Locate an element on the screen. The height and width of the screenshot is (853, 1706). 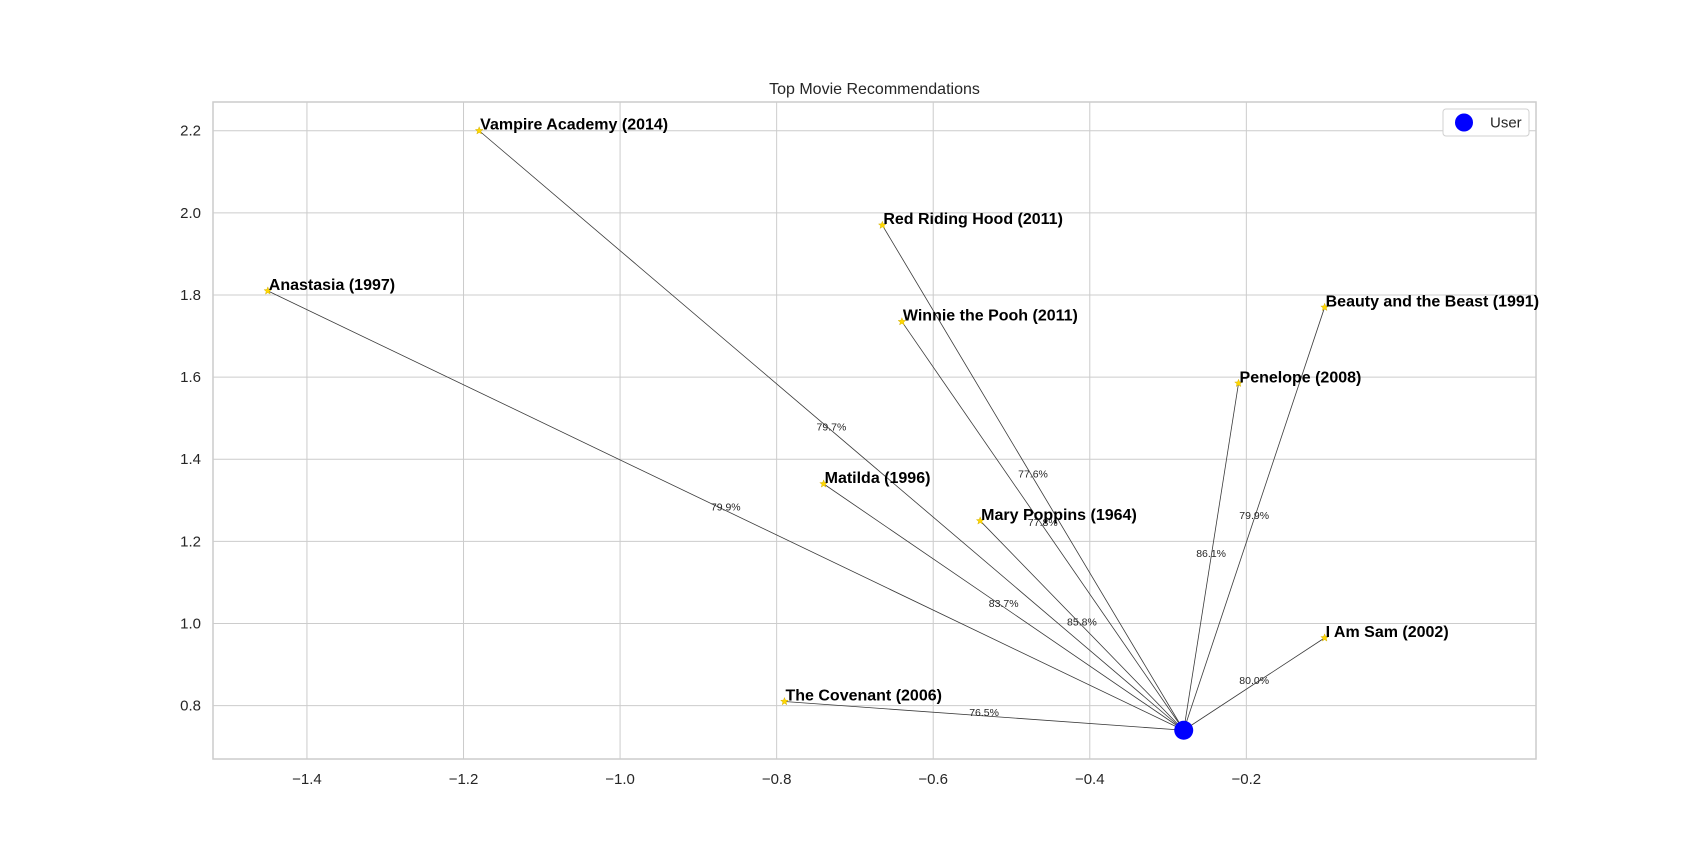
movie-label: I Am Sam (2002) is located at coordinates (1387, 632).